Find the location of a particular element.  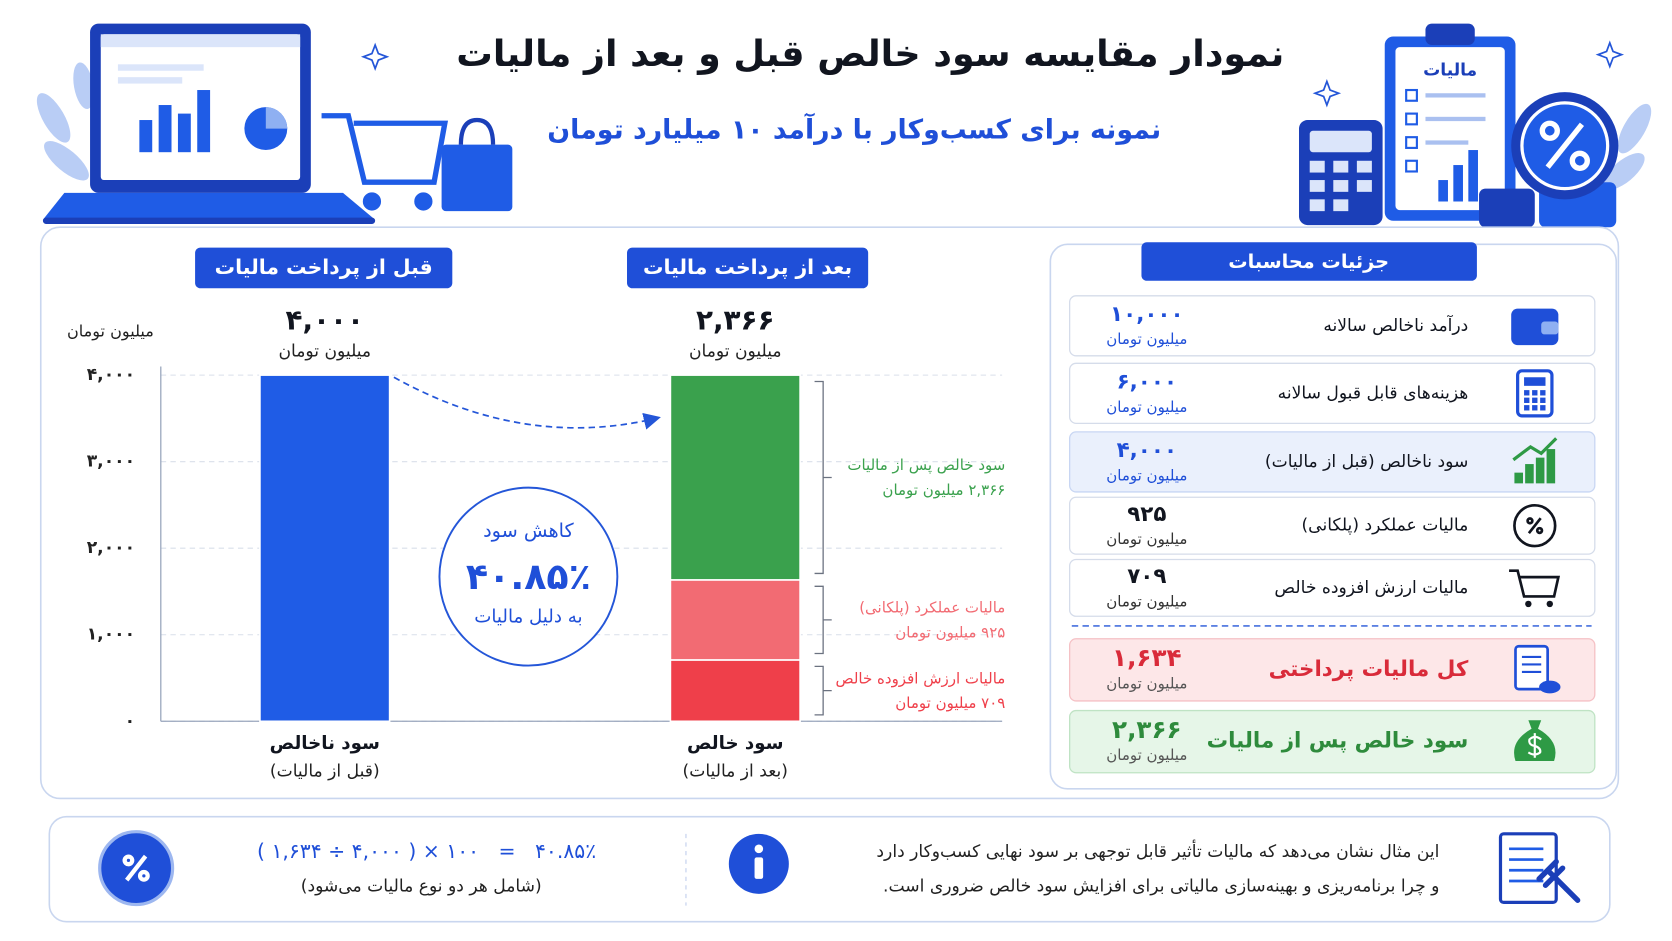

segment-name: مالیات عملکرد (پلکانی) is located at coordinates (932, 608).